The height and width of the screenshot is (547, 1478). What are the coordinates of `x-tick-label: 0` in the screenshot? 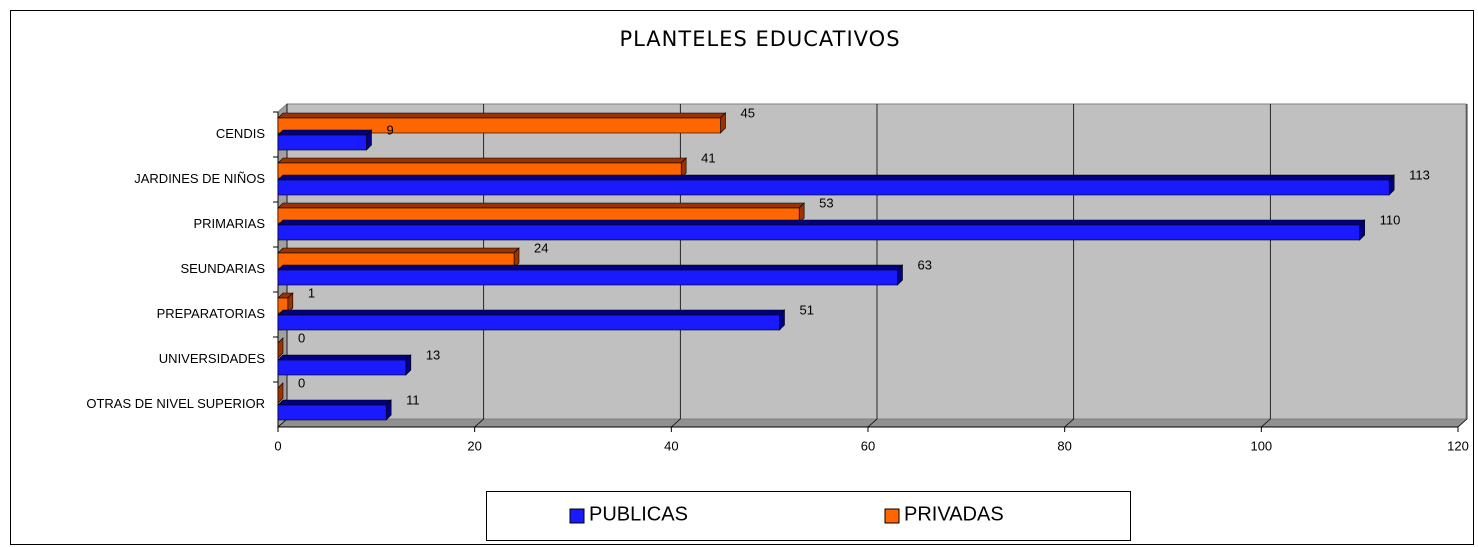 It's located at (277, 445).